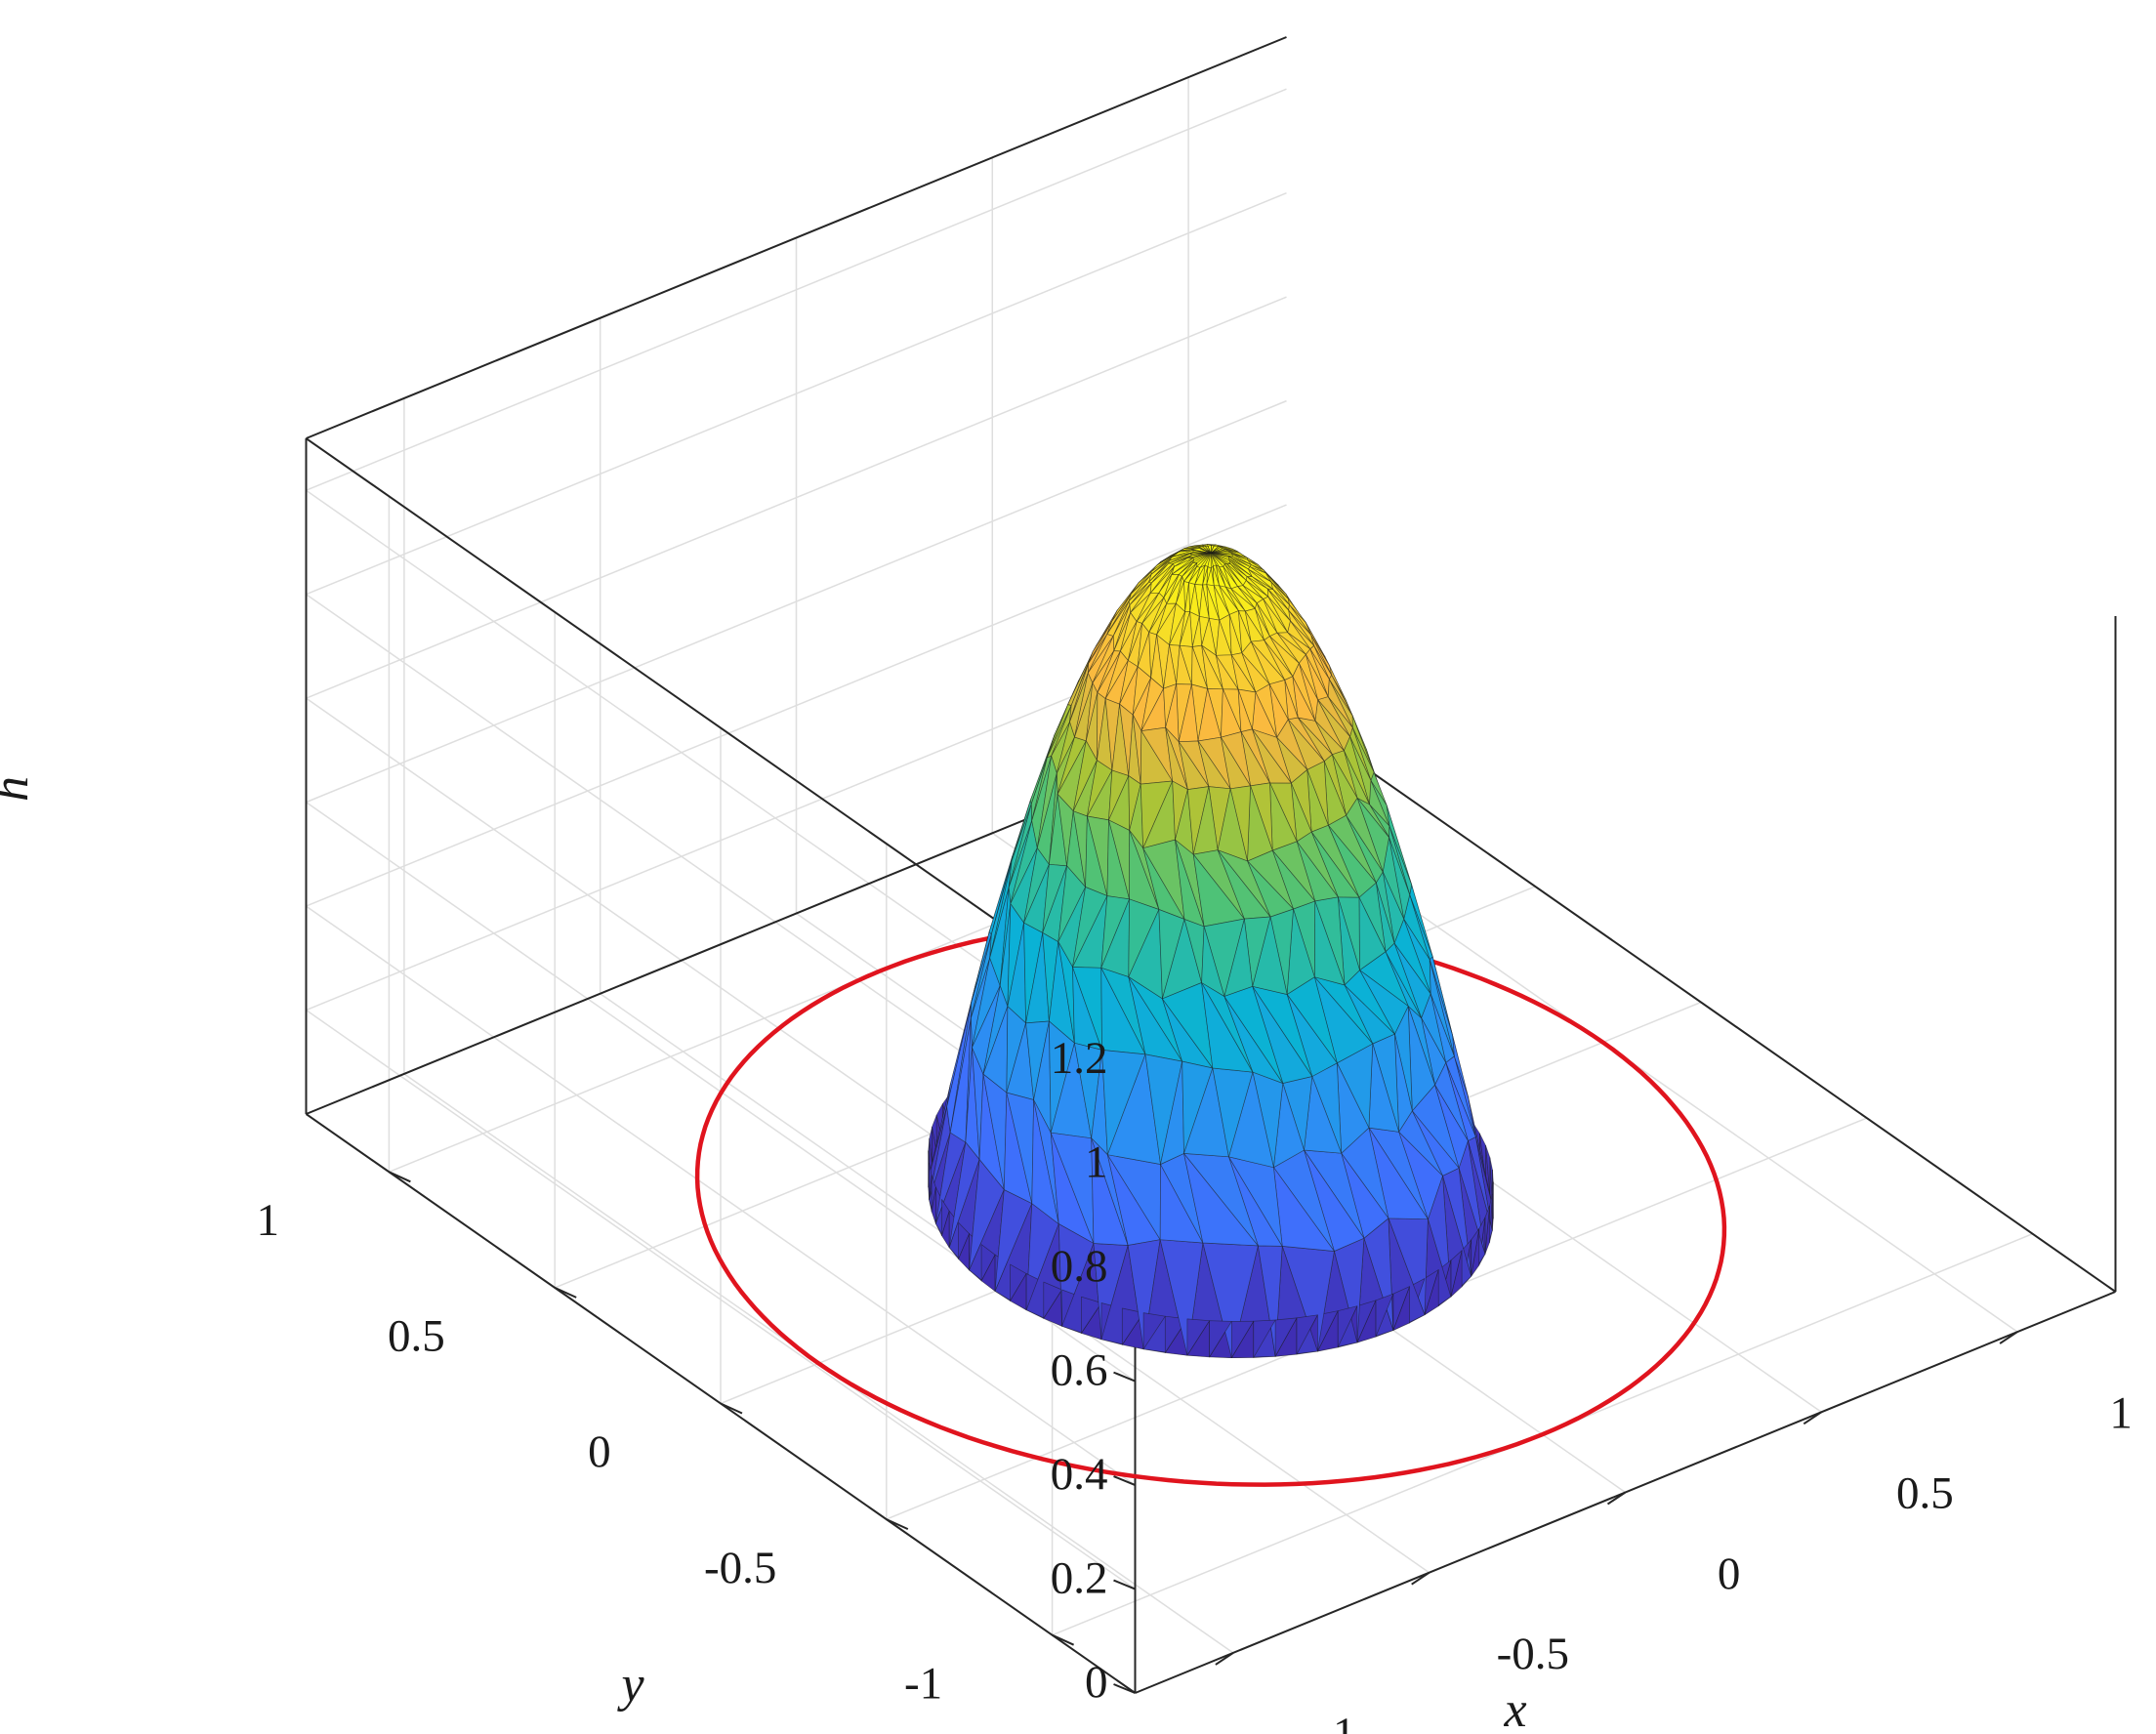 The width and height of the screenshot is (2156, 1734). I want to click on box-edge-top-right, so click(796, 237).